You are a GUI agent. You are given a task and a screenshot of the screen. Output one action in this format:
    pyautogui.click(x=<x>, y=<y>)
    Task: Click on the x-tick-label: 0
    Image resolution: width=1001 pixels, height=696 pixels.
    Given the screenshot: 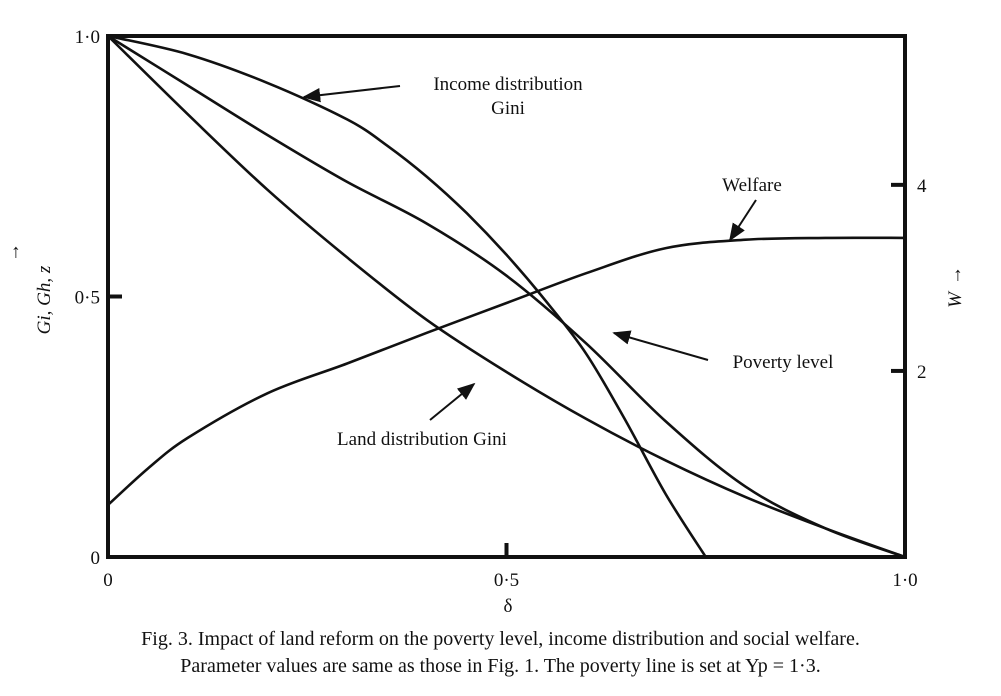 What is the action you would take?
    pyautogui.click(x=108, y=580)
    